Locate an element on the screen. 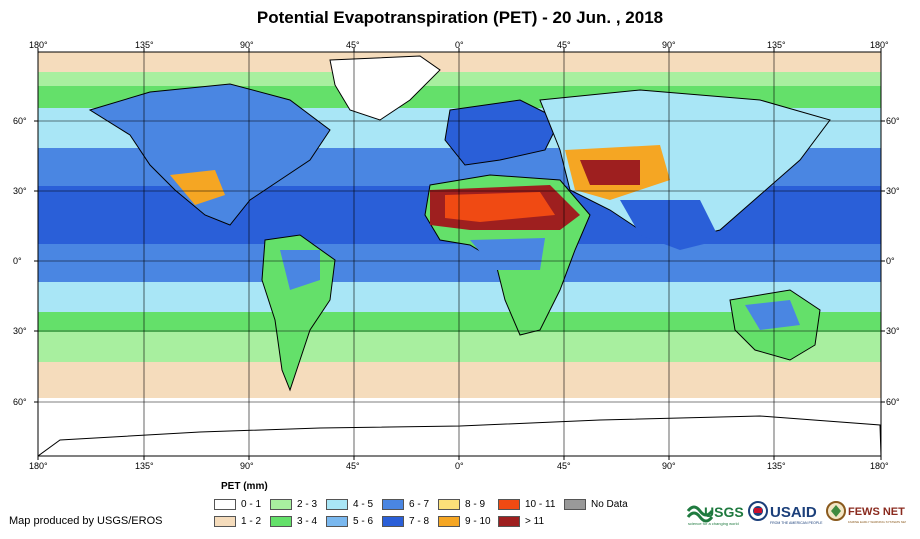  legend-item-5-6: 5 - 6 is located at coordinates (349, 521).